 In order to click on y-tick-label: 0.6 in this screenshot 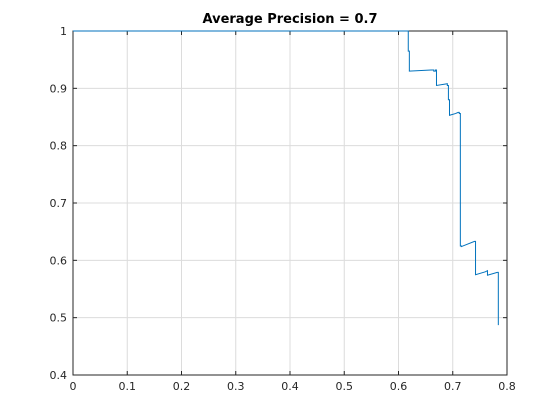, I will do `click(59, 260)`.